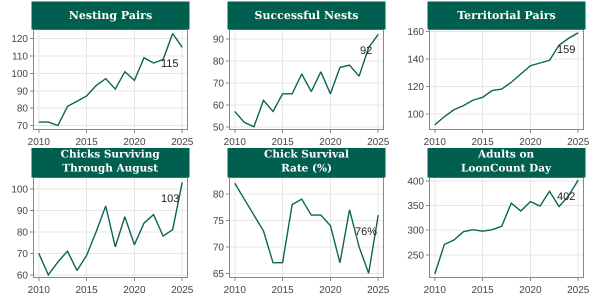  Describe the element at coordinates (415, 206) in the screenshot. I see `y-tick-label: 350` at that location.